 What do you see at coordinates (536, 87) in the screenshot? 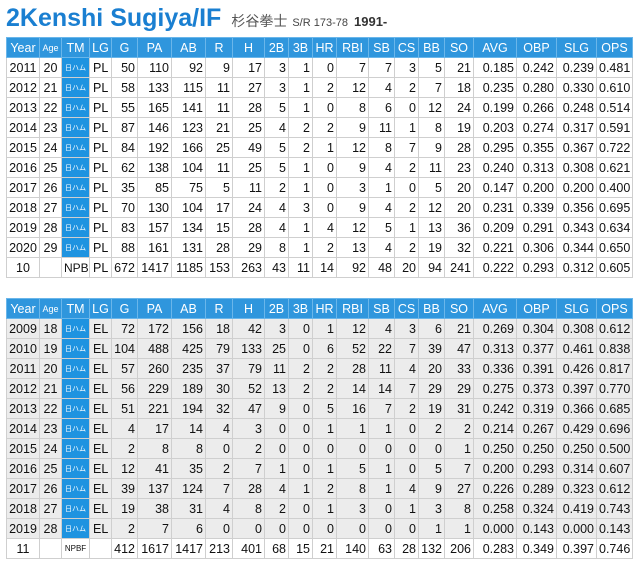
I see `cell-obp: 0.280` at bounding box center [536, 87].